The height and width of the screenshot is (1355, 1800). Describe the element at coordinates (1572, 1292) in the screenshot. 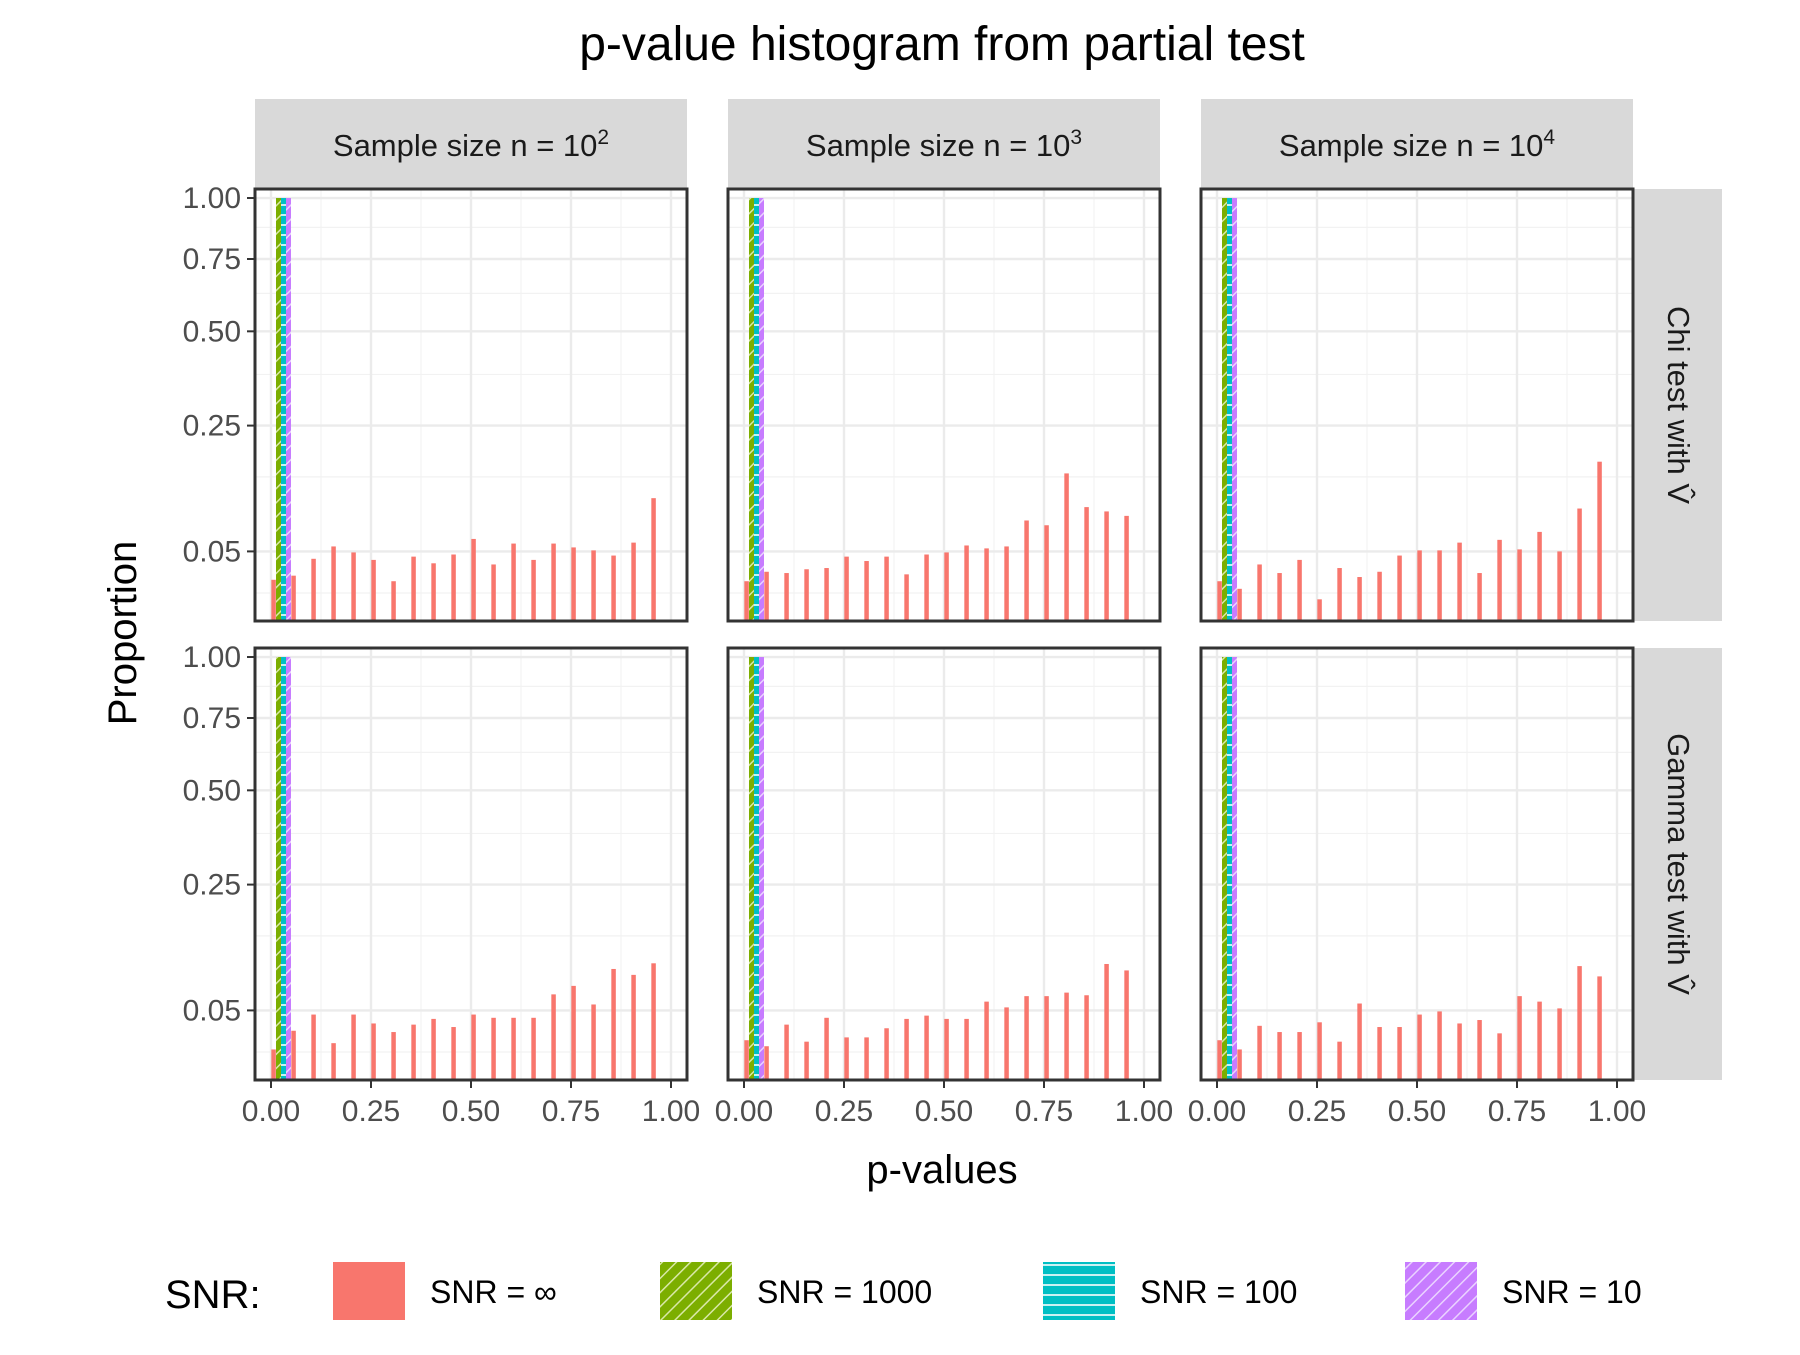

I see `legend-label: SNR = 10` at that location.